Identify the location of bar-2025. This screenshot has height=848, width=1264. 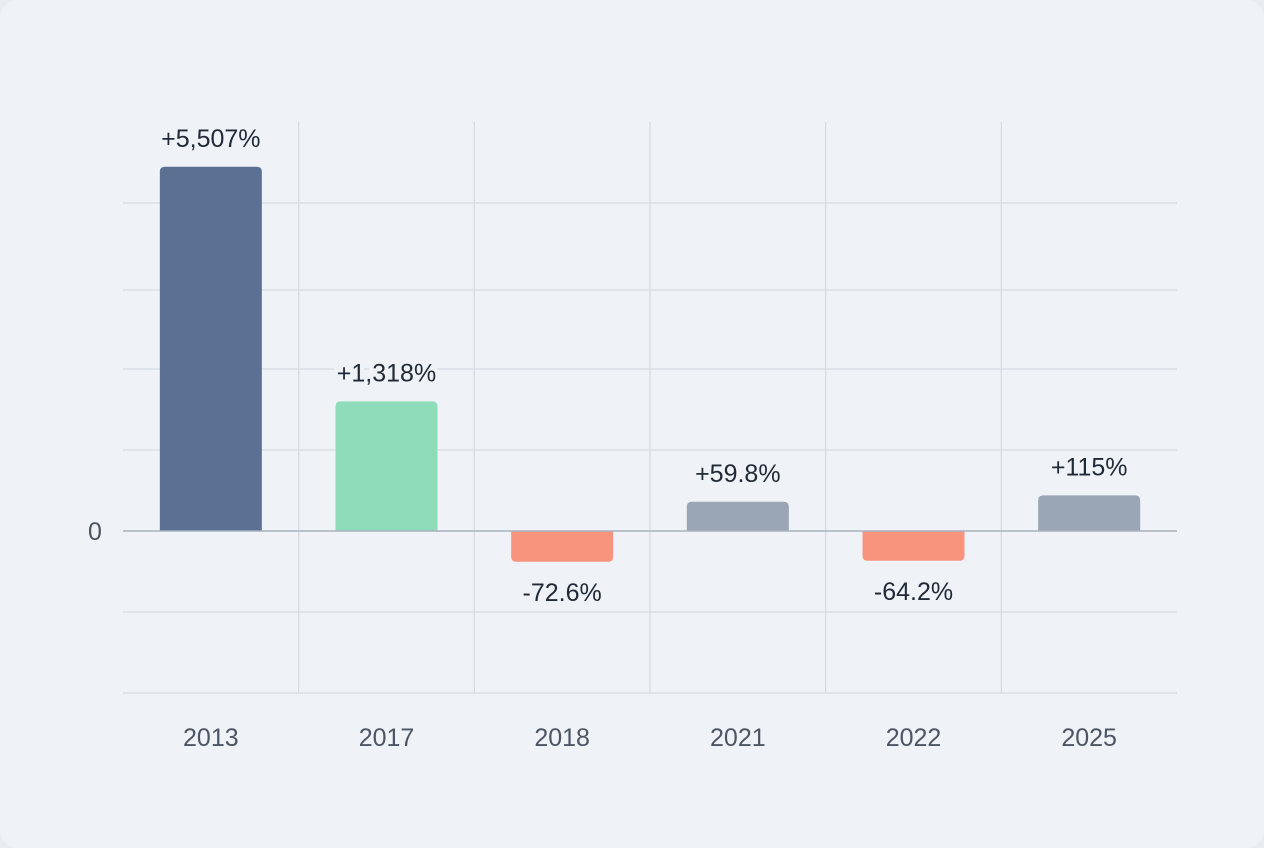
(1089, 513).